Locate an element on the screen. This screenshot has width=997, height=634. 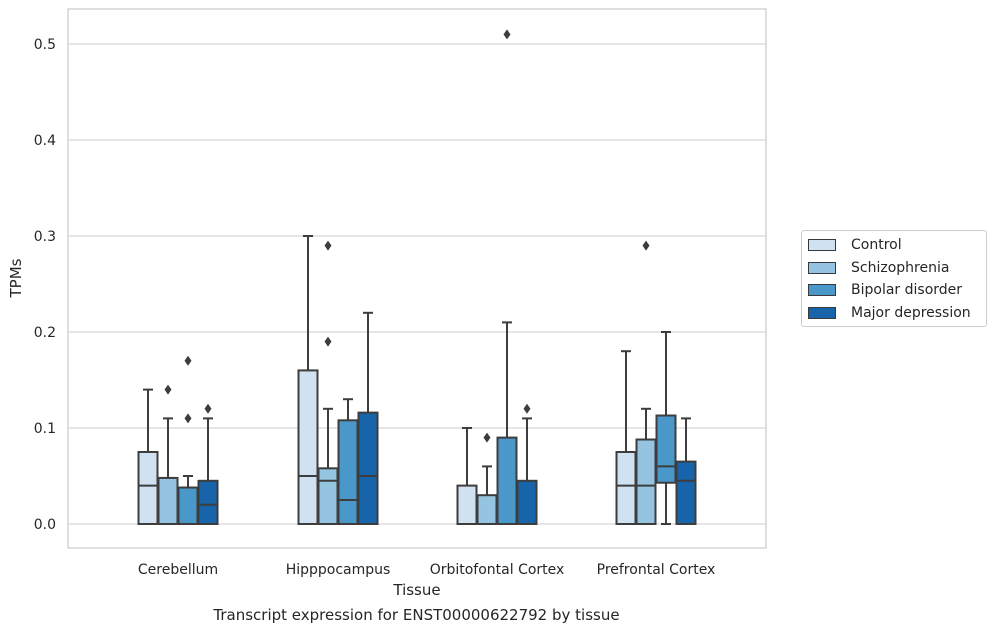
y-axis-label: TPMs is located at coordinates (16, 278).